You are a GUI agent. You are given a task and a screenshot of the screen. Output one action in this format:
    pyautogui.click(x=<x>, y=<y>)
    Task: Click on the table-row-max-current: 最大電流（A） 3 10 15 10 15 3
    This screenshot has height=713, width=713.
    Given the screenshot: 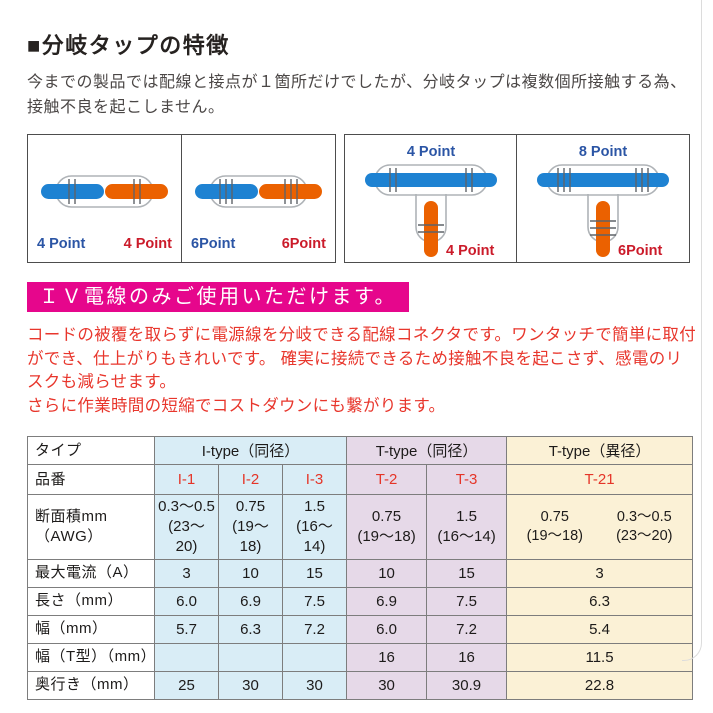 What is the action you would take?
    pyautogui.click(x=360, y=573)
    